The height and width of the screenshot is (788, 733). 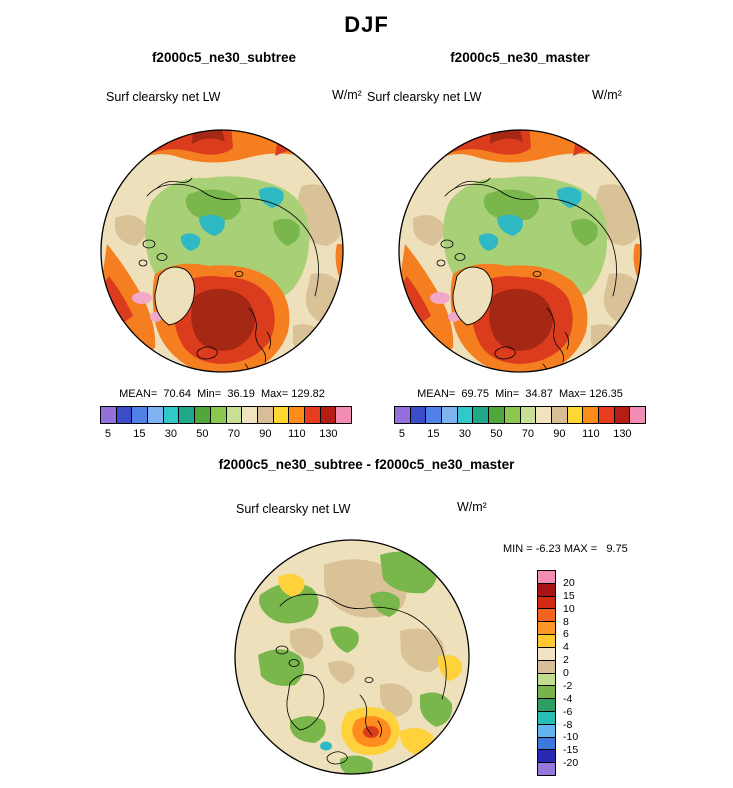 I want to click on colorbar-tick-label: -10, so click(x=571, y=737).